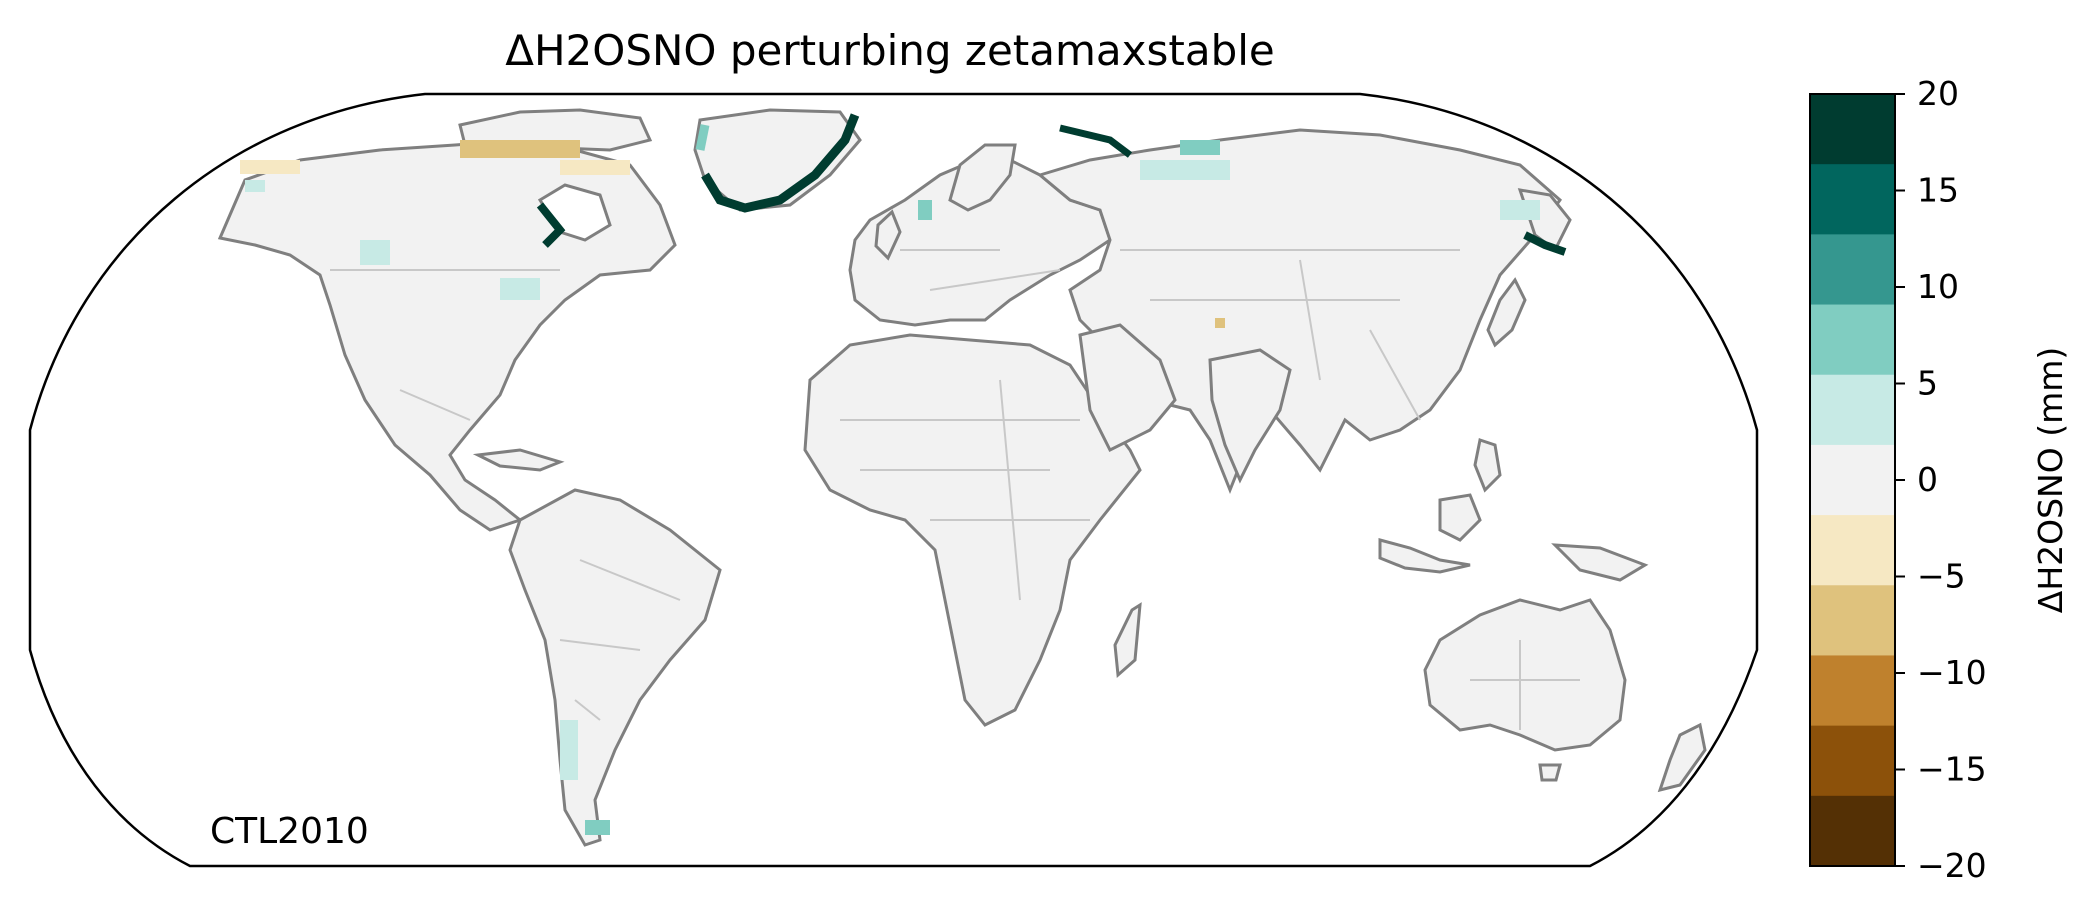 This screenshot has height=919, width=2093. Describe the element at coordinates (1127, 640) in the screenshot. I see `madagascar-landmass` at that location.